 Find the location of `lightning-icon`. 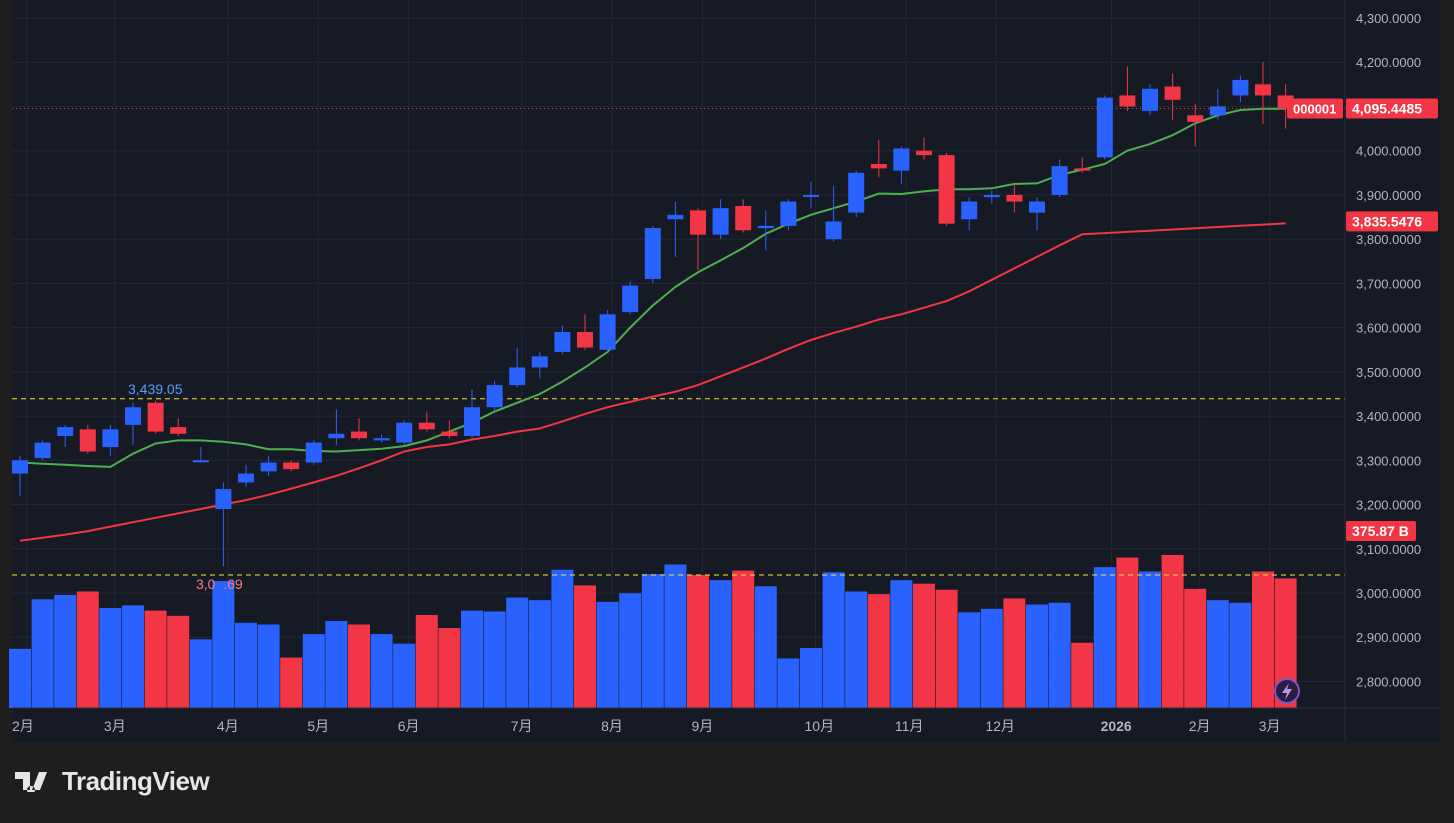

lightning-icon is located at coordinates (1287, 691).